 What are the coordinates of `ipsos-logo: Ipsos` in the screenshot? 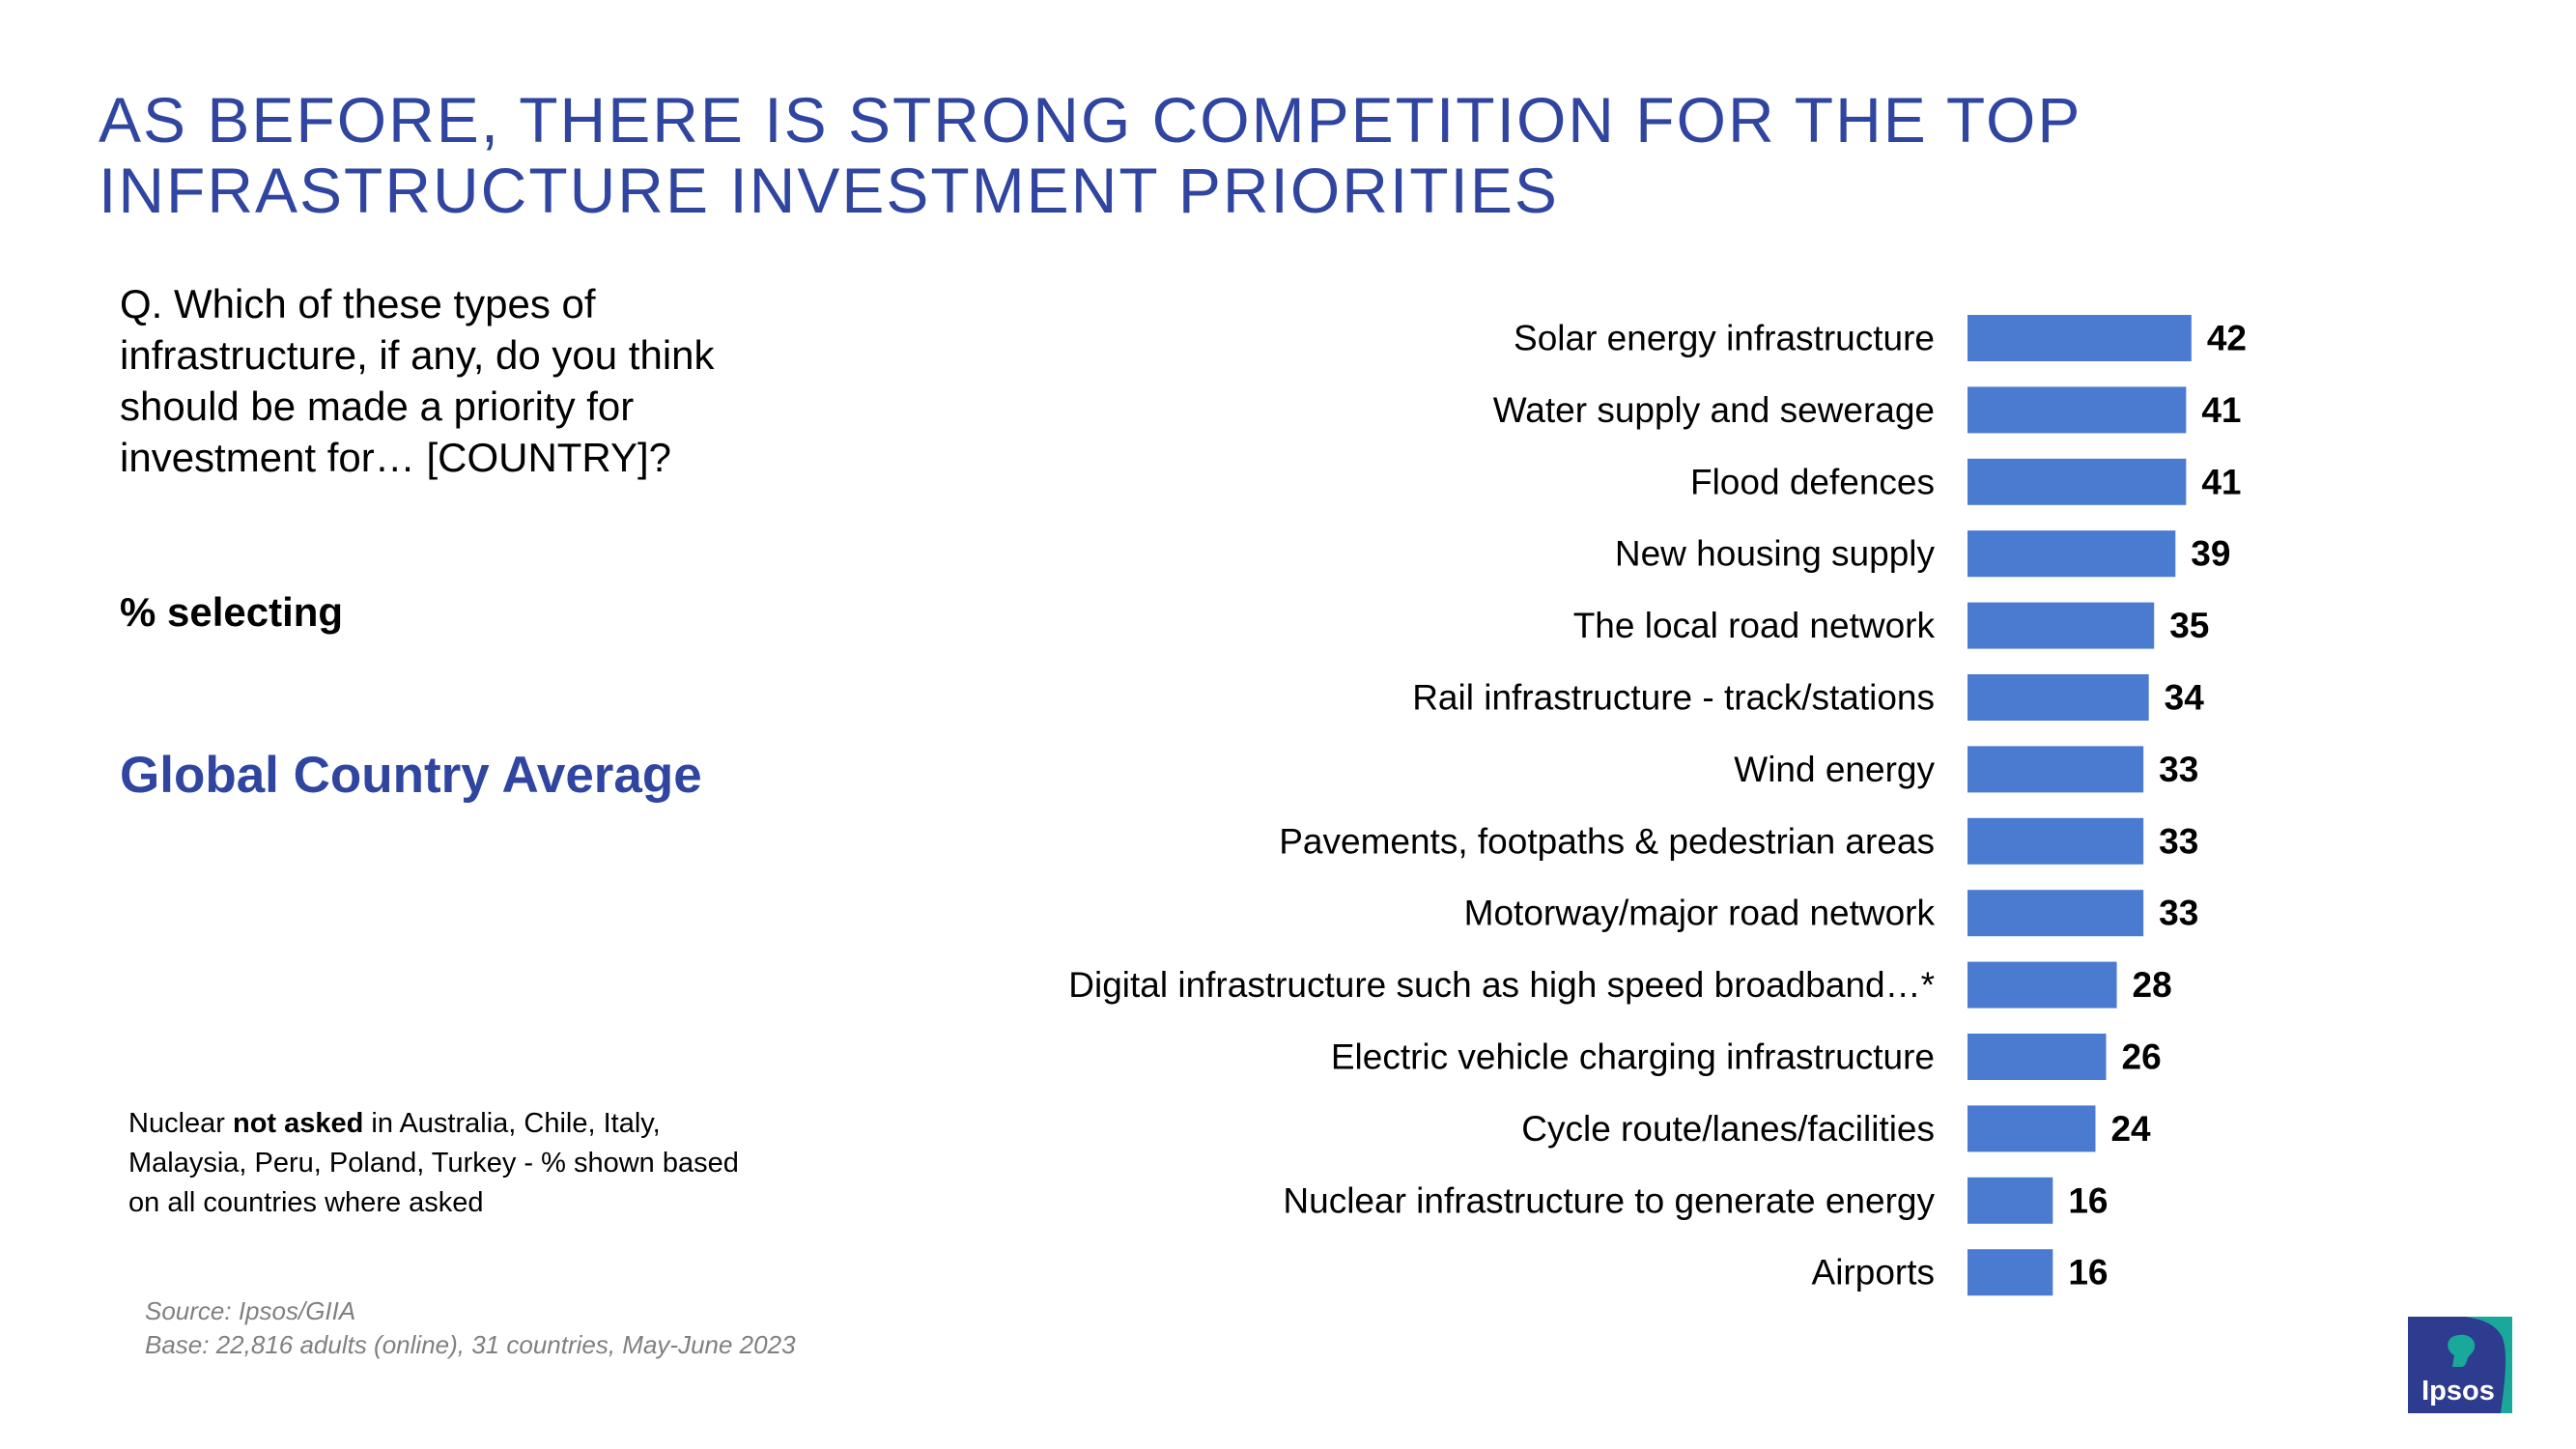 It's located at (2460, 1365).